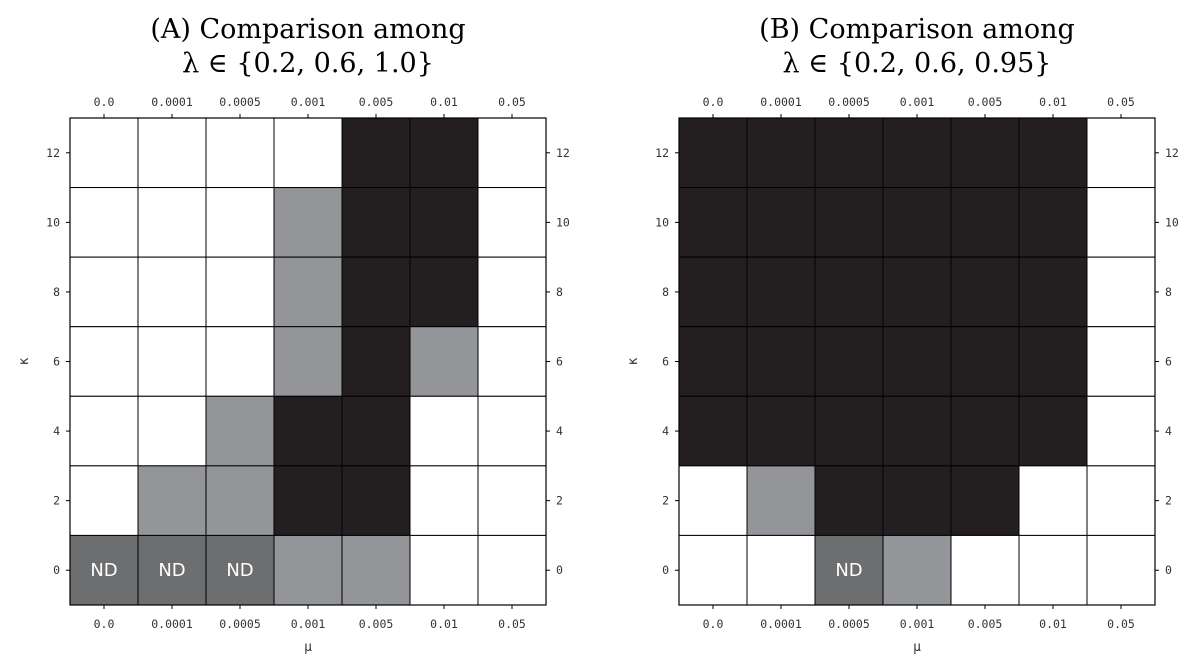 This screenshot has height=661, width=1200. Describe the element at coordinates (713, 292) in the screenshot. I see `heatmap-cell-black-r2-c0` at that location.